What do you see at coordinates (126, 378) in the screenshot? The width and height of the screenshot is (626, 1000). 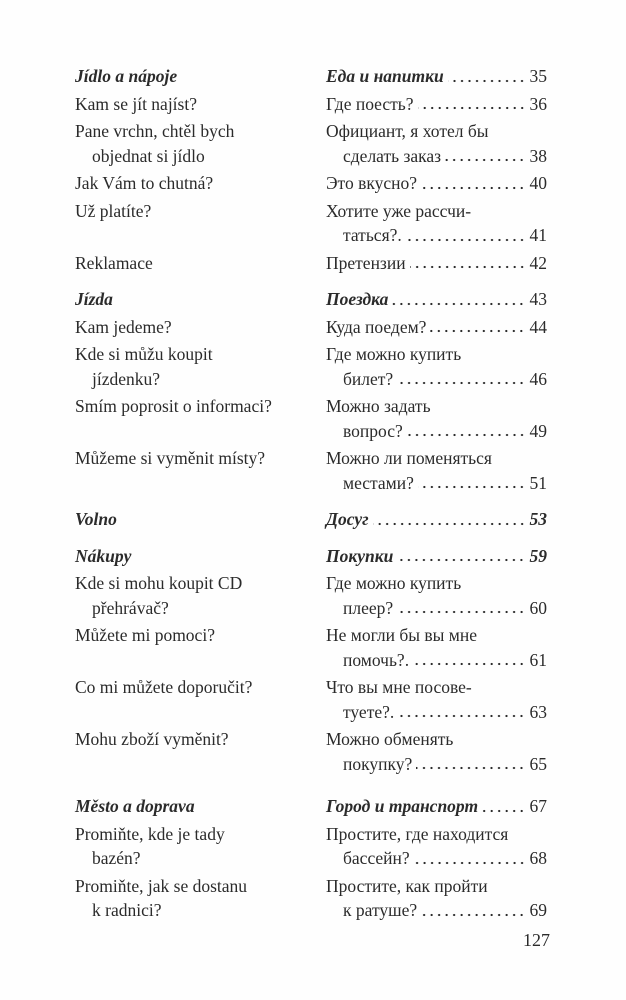 I see `czech-title-line: jízdenku?` at bounding box center [126, 378].